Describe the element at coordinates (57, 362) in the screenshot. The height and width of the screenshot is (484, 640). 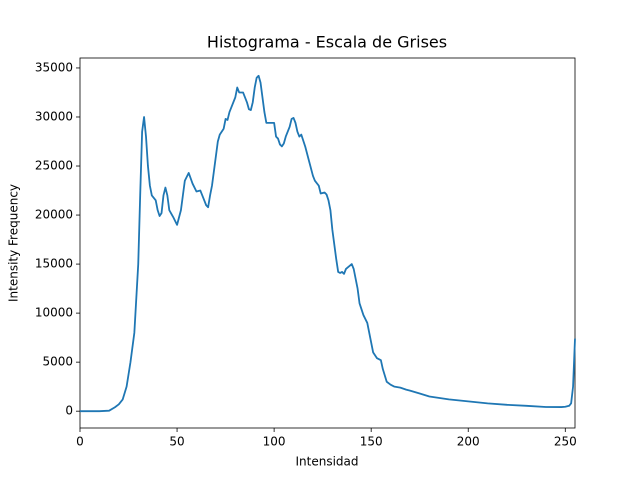
I see `y-tick-label: 5000` at that location.